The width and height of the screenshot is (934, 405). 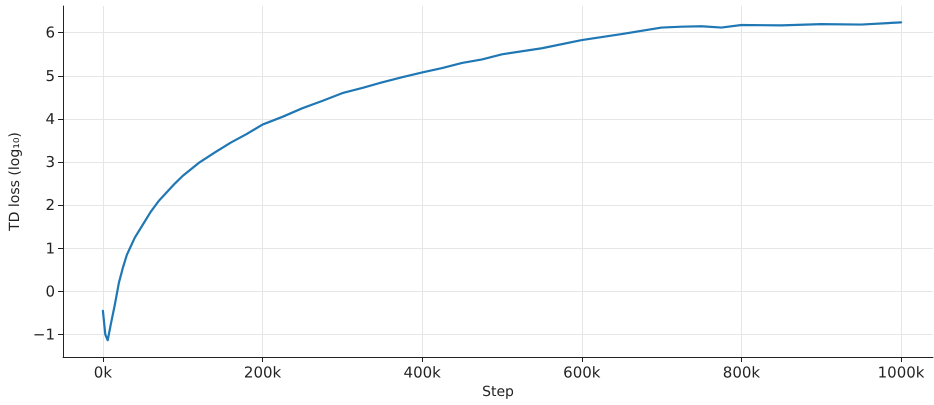 I want to click on x-tick-label: 400k, so click(x=423, y=373).